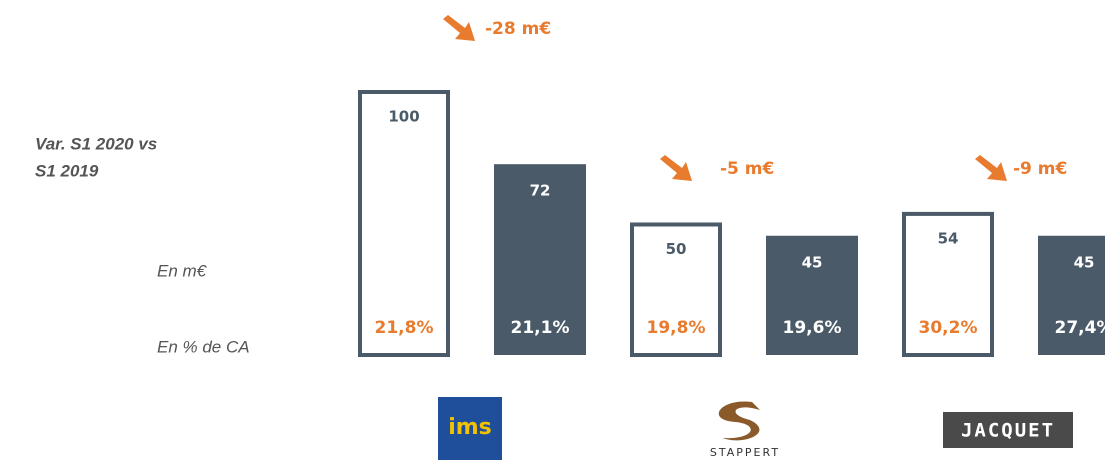 Image resolution: width=1105 pixels, height=462 pixels. What do you see at coordinates (404, 328) in the screenshot?
I see `percent-label: 21,8%` at bounding box center [404, 328].